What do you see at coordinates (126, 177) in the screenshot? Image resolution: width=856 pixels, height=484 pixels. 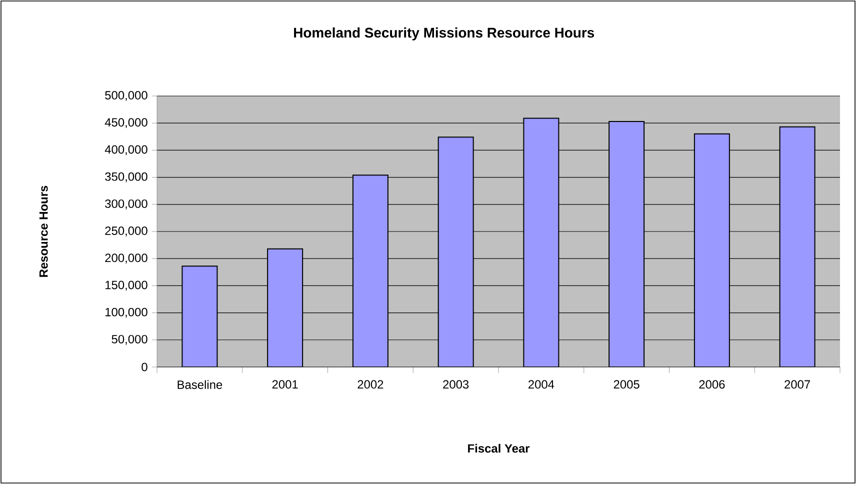 I see `y-tick-label: 350,000` at bounding box center [126, 177].